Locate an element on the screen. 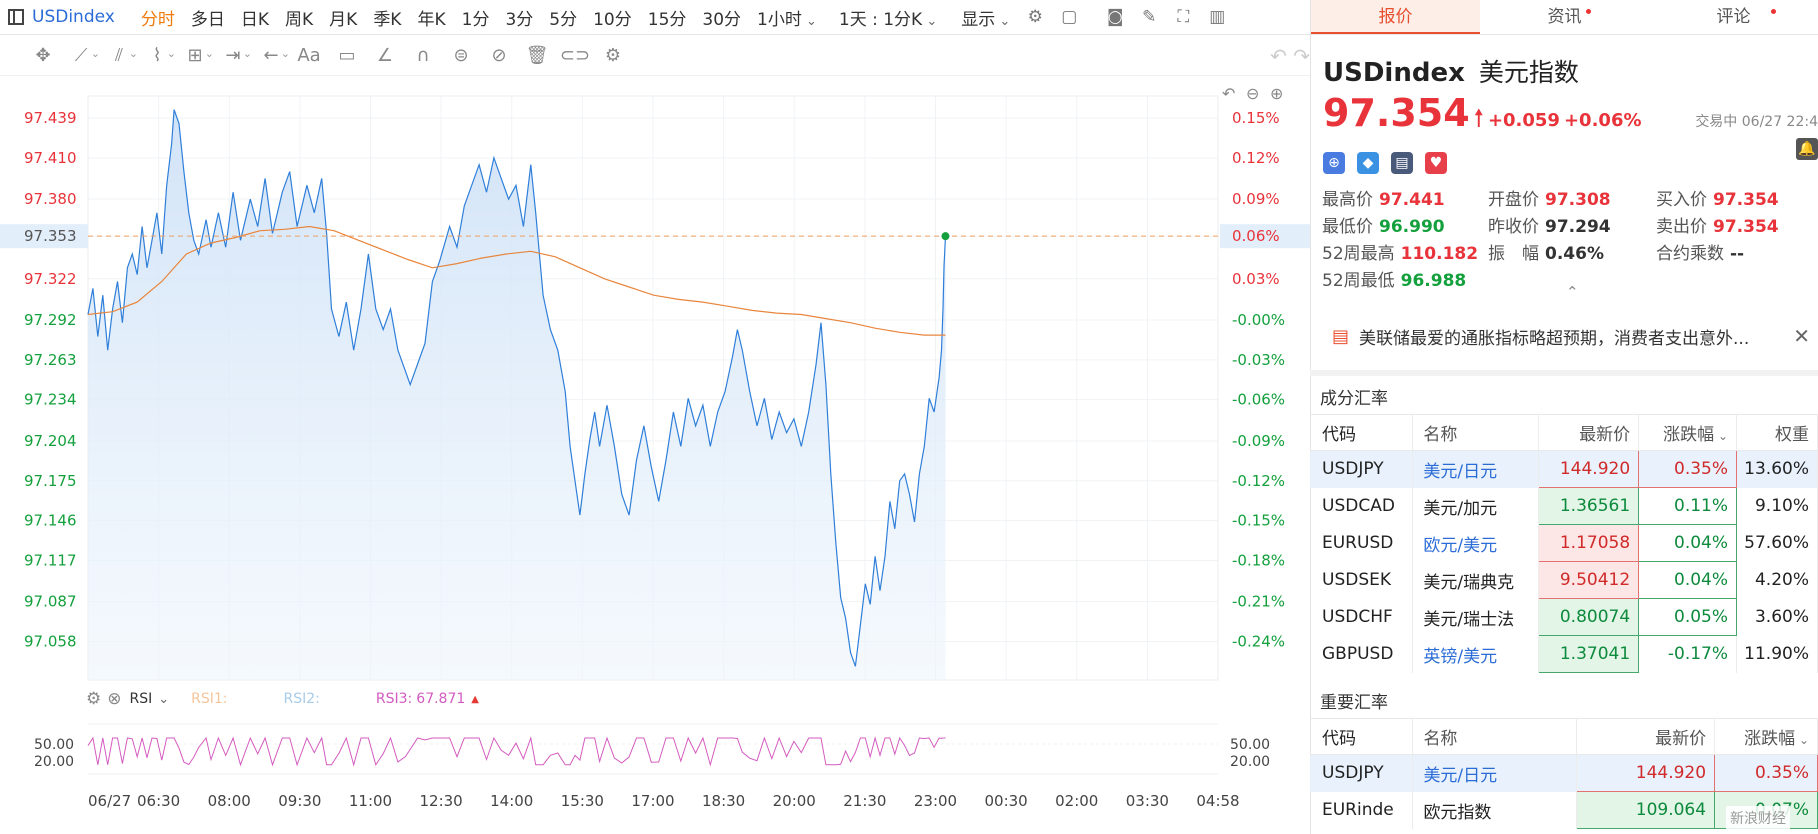 This screenshot has width=1818, height=834. table-row: EURUSD 欧元/美元 1.17058 0.04% 57.60% is located at coordinates (1564, 543).